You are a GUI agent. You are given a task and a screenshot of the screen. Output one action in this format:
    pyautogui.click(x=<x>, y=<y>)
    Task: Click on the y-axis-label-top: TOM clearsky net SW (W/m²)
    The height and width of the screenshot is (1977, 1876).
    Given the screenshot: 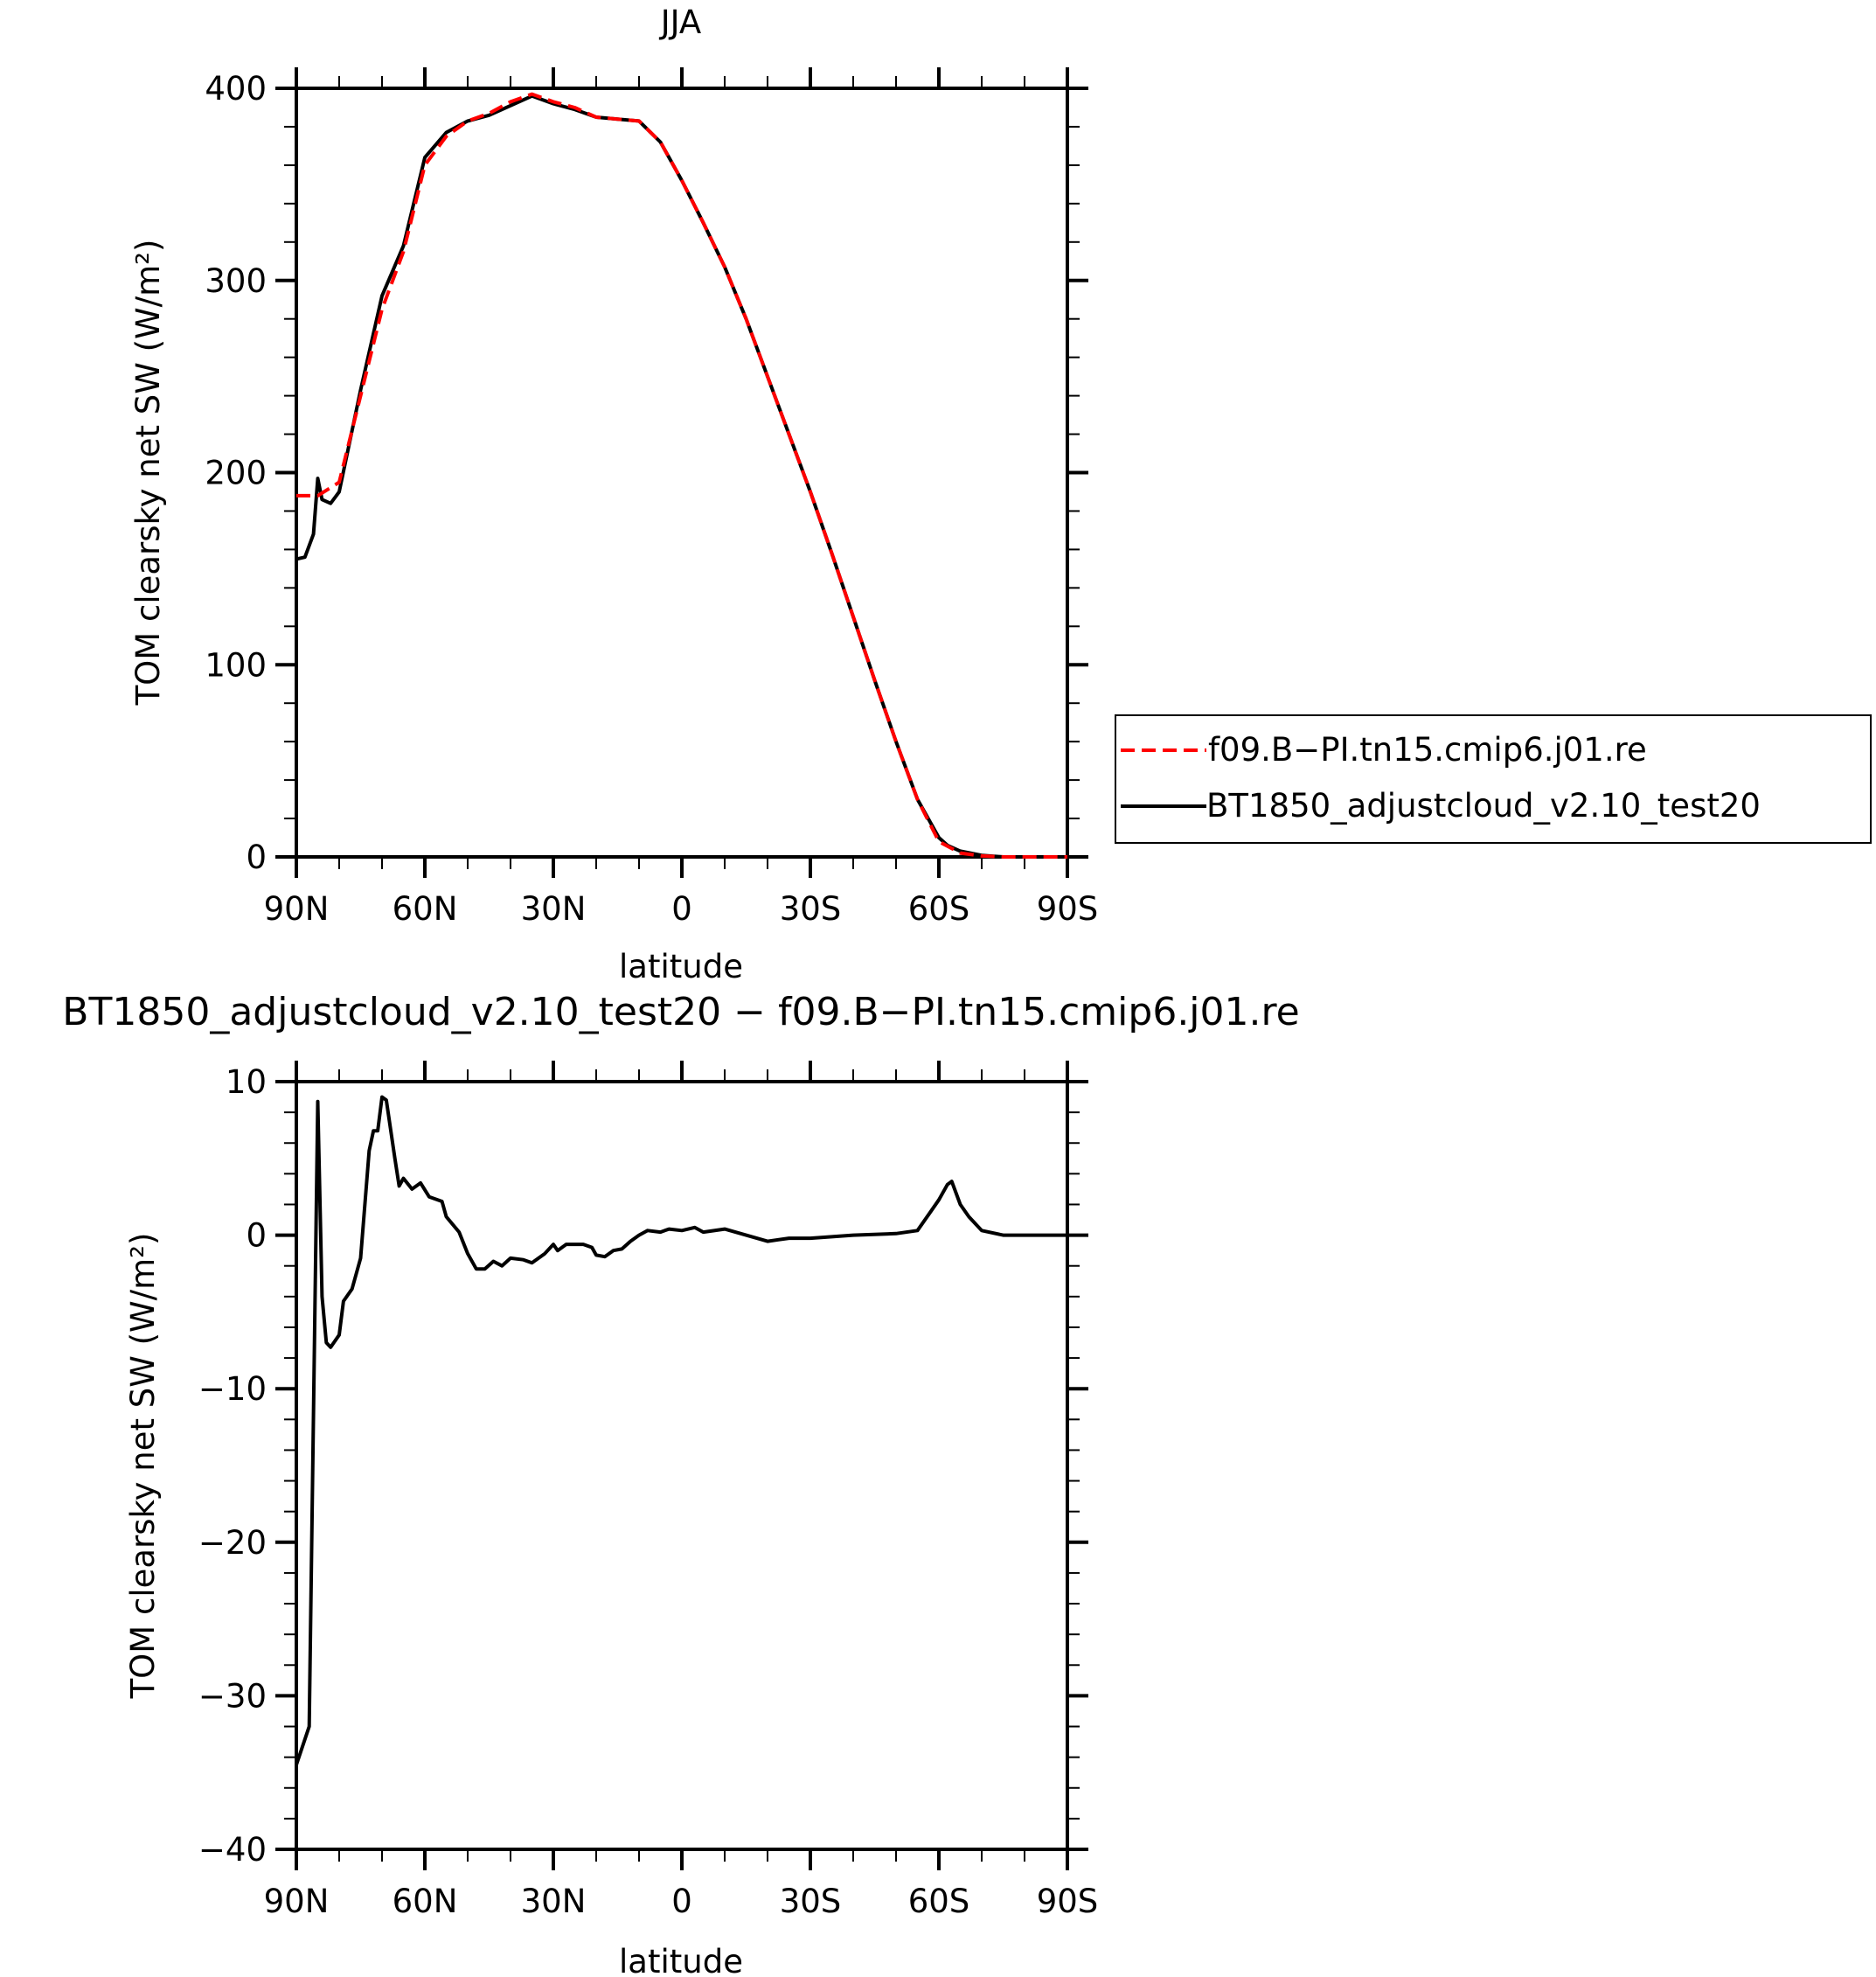 What is the action you would take?
    pyautogui.click(x=148, y=473)
    